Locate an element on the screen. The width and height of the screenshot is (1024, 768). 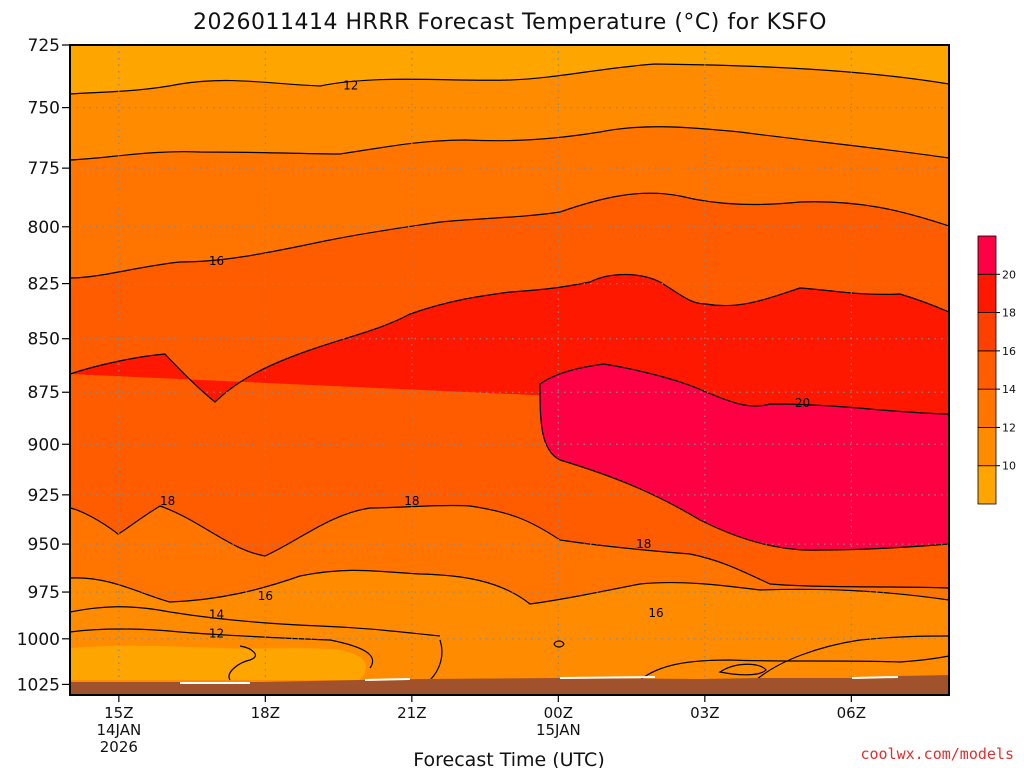
terrain-highlight is located at coordinates (539, 680).